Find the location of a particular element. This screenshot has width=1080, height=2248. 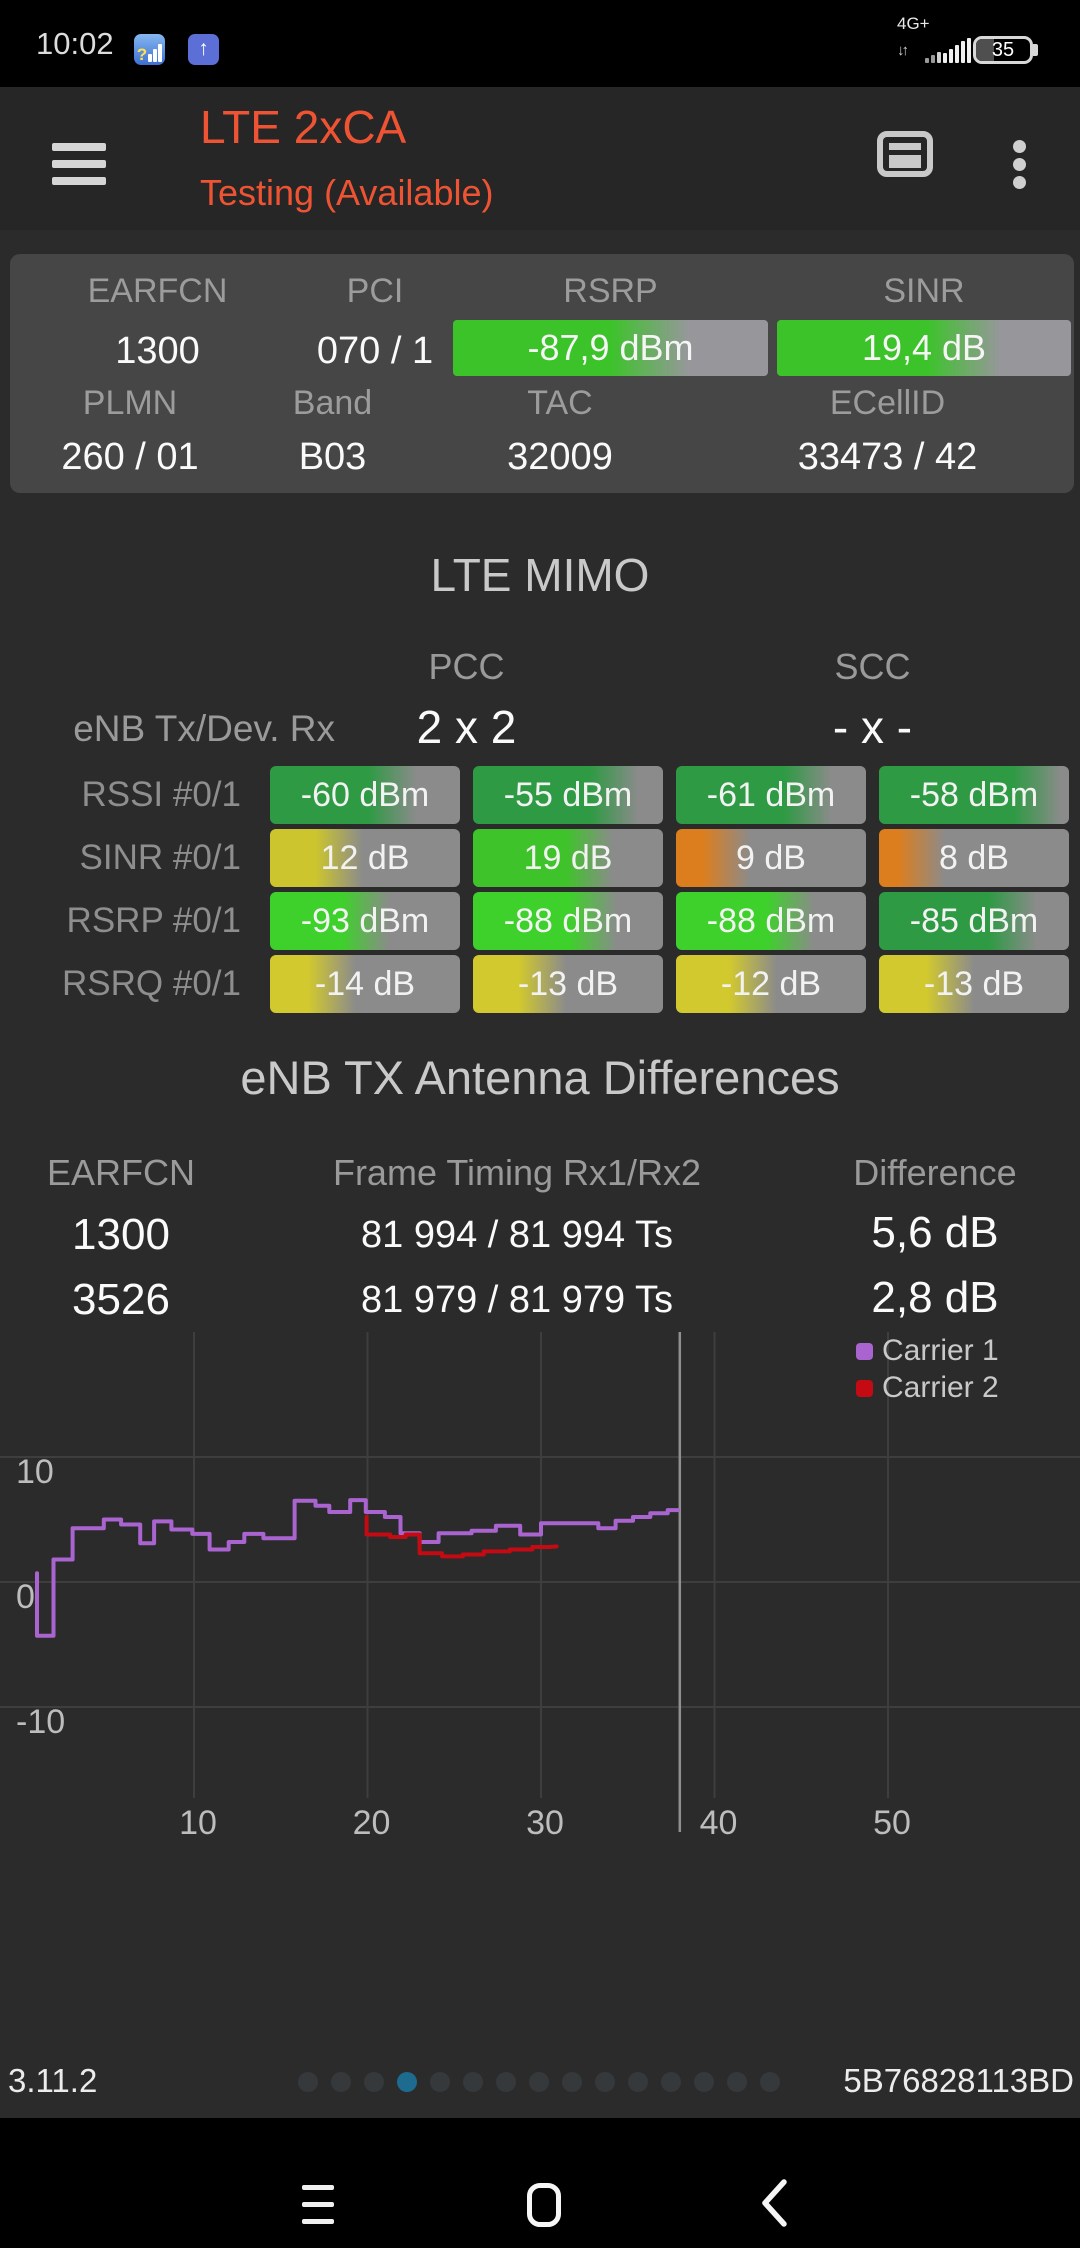

mimo-row-label: RSSI #0/1 is located at coordinates (161, 794).